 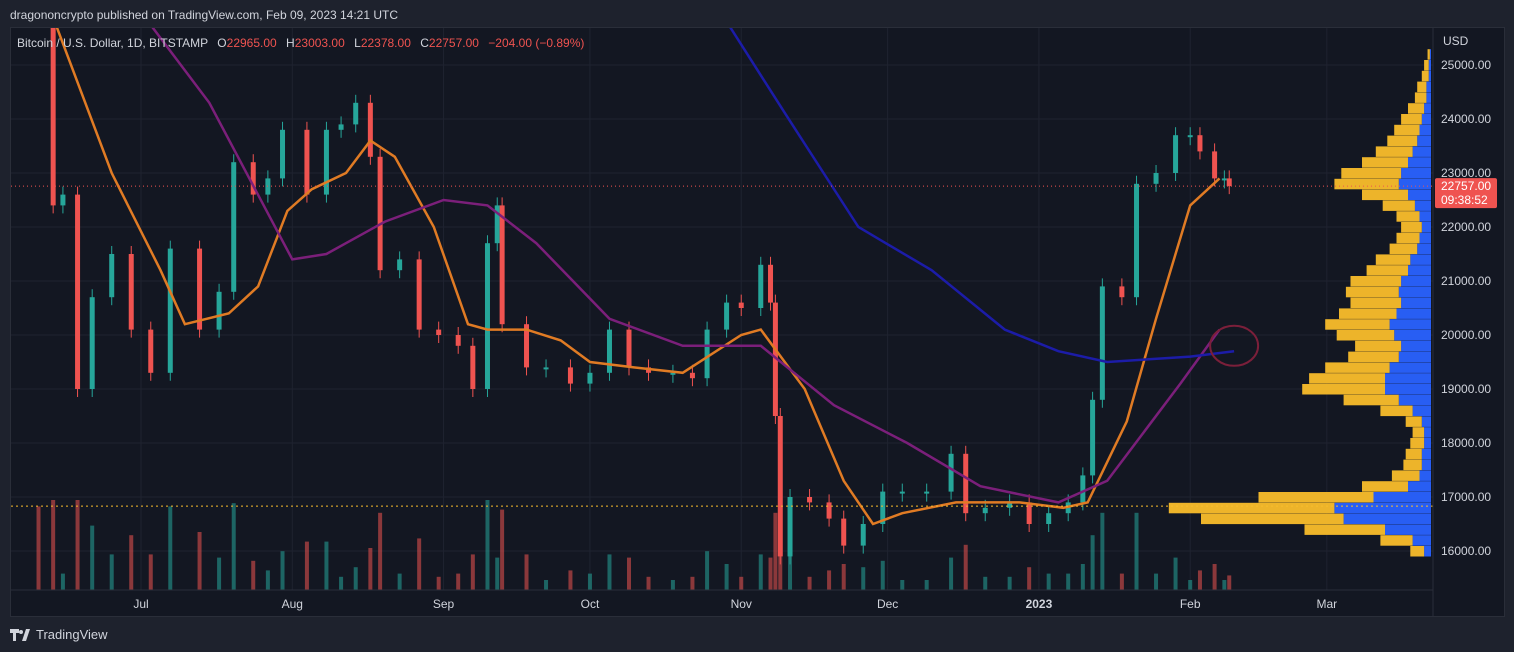 I want to click on close-value: 22757.00, so click(x=453, y=43).